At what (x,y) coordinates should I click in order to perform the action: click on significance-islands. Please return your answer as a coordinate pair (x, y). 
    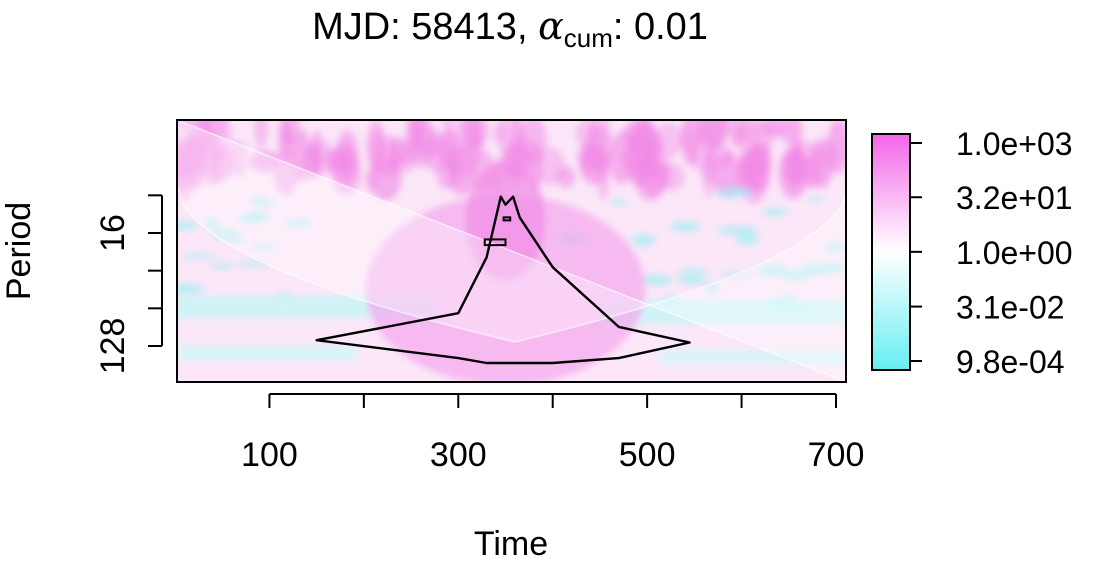
    Looking at the image, I should click on (497, 231).